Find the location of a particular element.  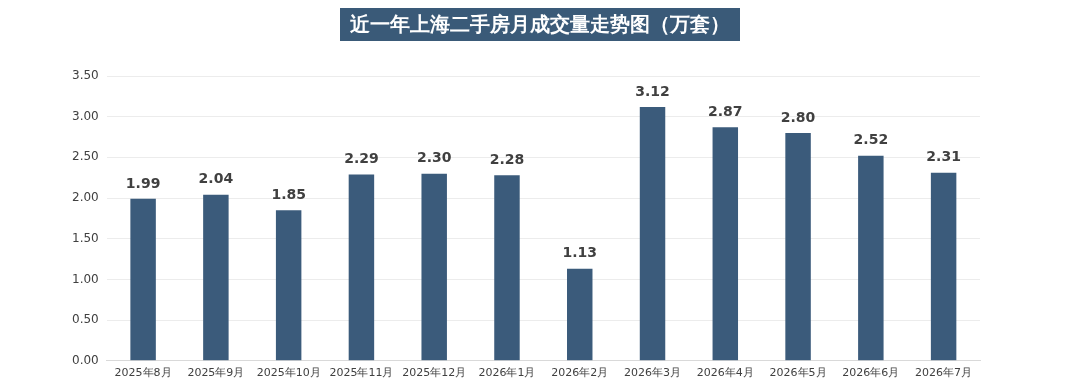

x-tick-label: 2026年1月 is located at coordinates (507, 373).